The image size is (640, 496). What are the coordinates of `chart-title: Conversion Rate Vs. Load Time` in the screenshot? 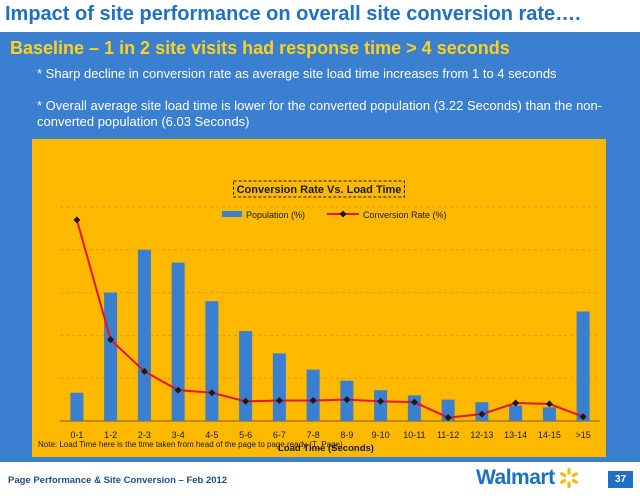 It's located at (319, 190).